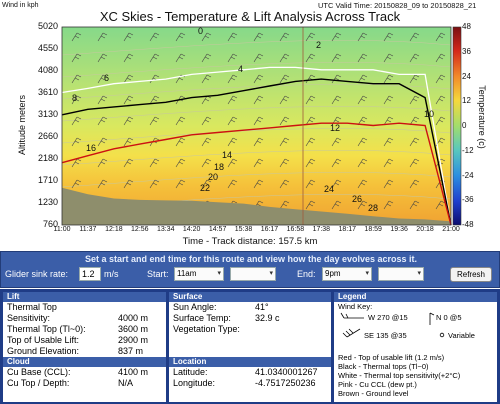 The height and width of the screenshot is (404, 500). Describe the element at coordinates (84, 318) in the screenshot. I see `info-row: Sensitivity: 4000 m` at that location.